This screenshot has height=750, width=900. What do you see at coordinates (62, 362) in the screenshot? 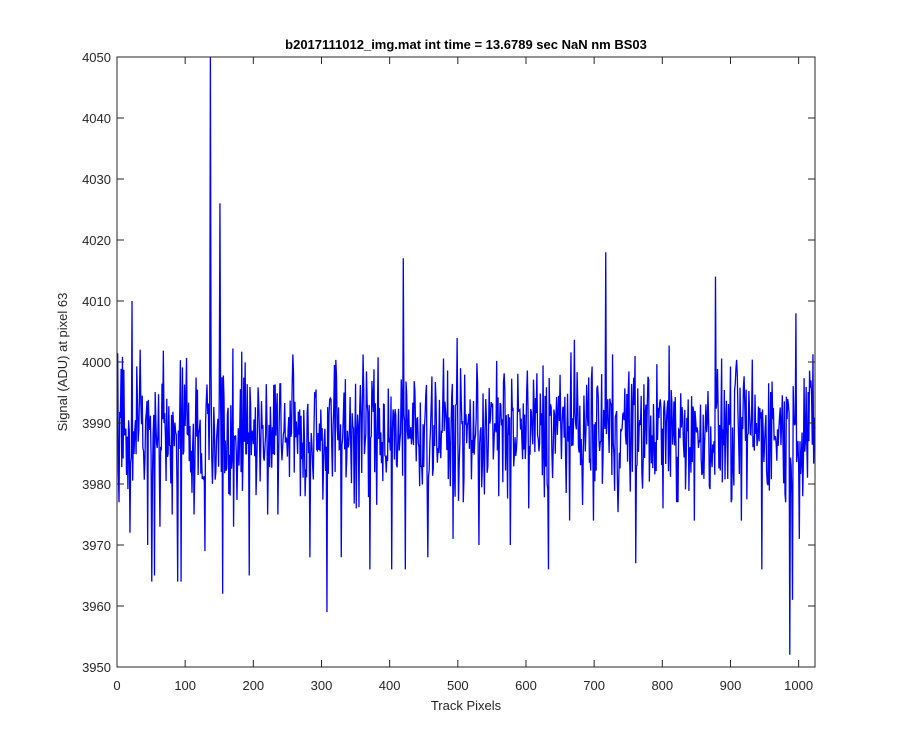
I see `y-axis-label: Signal (ADU) at pixel 63` at bounding box center [62, 362].